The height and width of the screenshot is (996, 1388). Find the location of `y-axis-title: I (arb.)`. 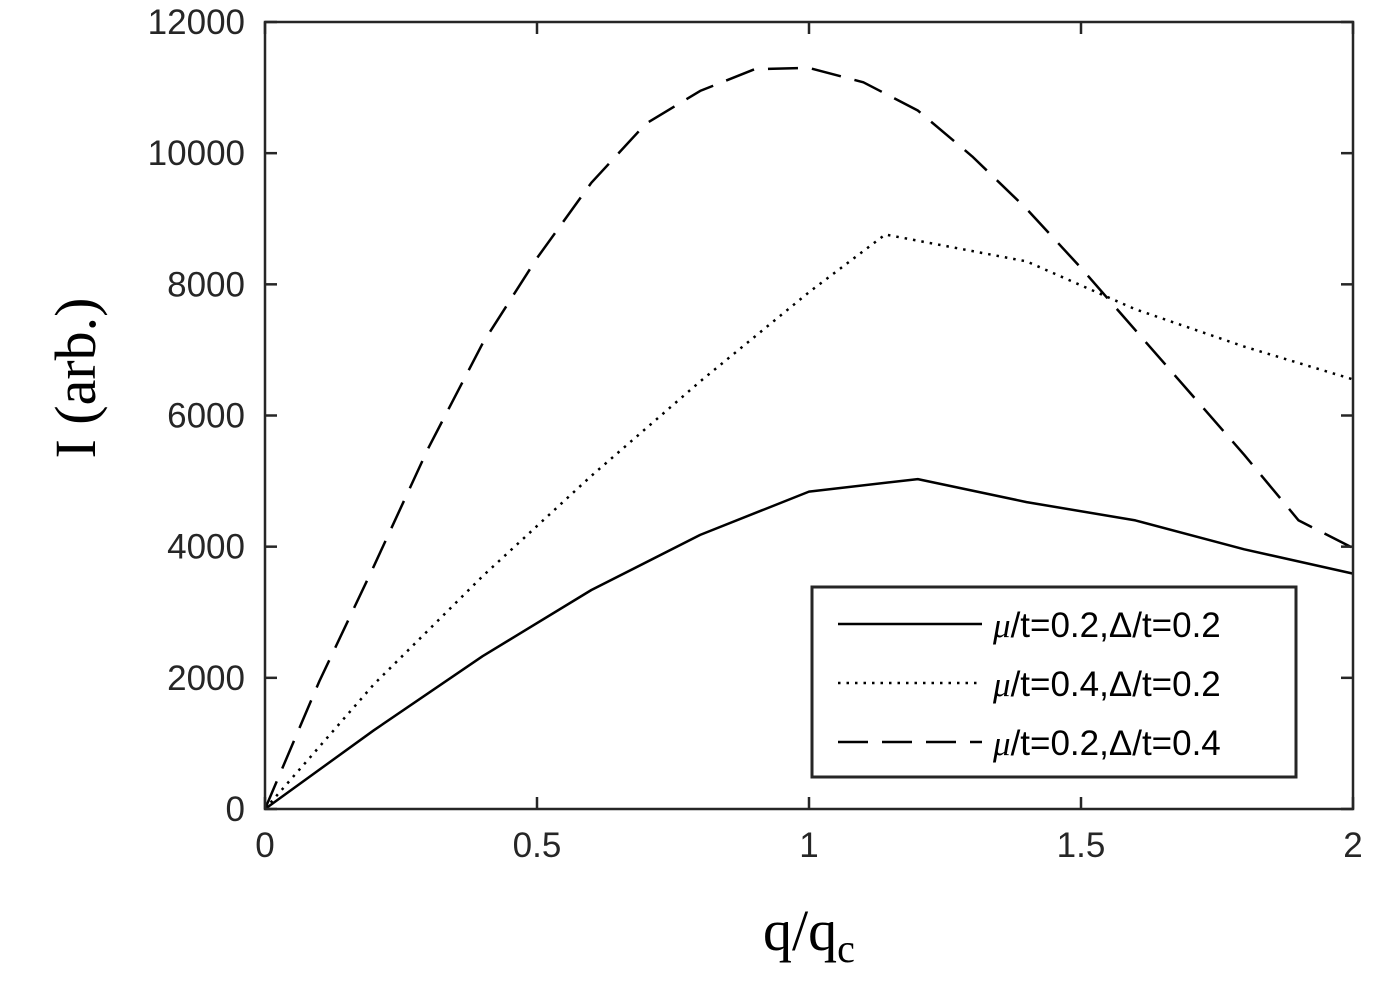

y-axis-title: I (arb.) is located at coordinates (75, 377).